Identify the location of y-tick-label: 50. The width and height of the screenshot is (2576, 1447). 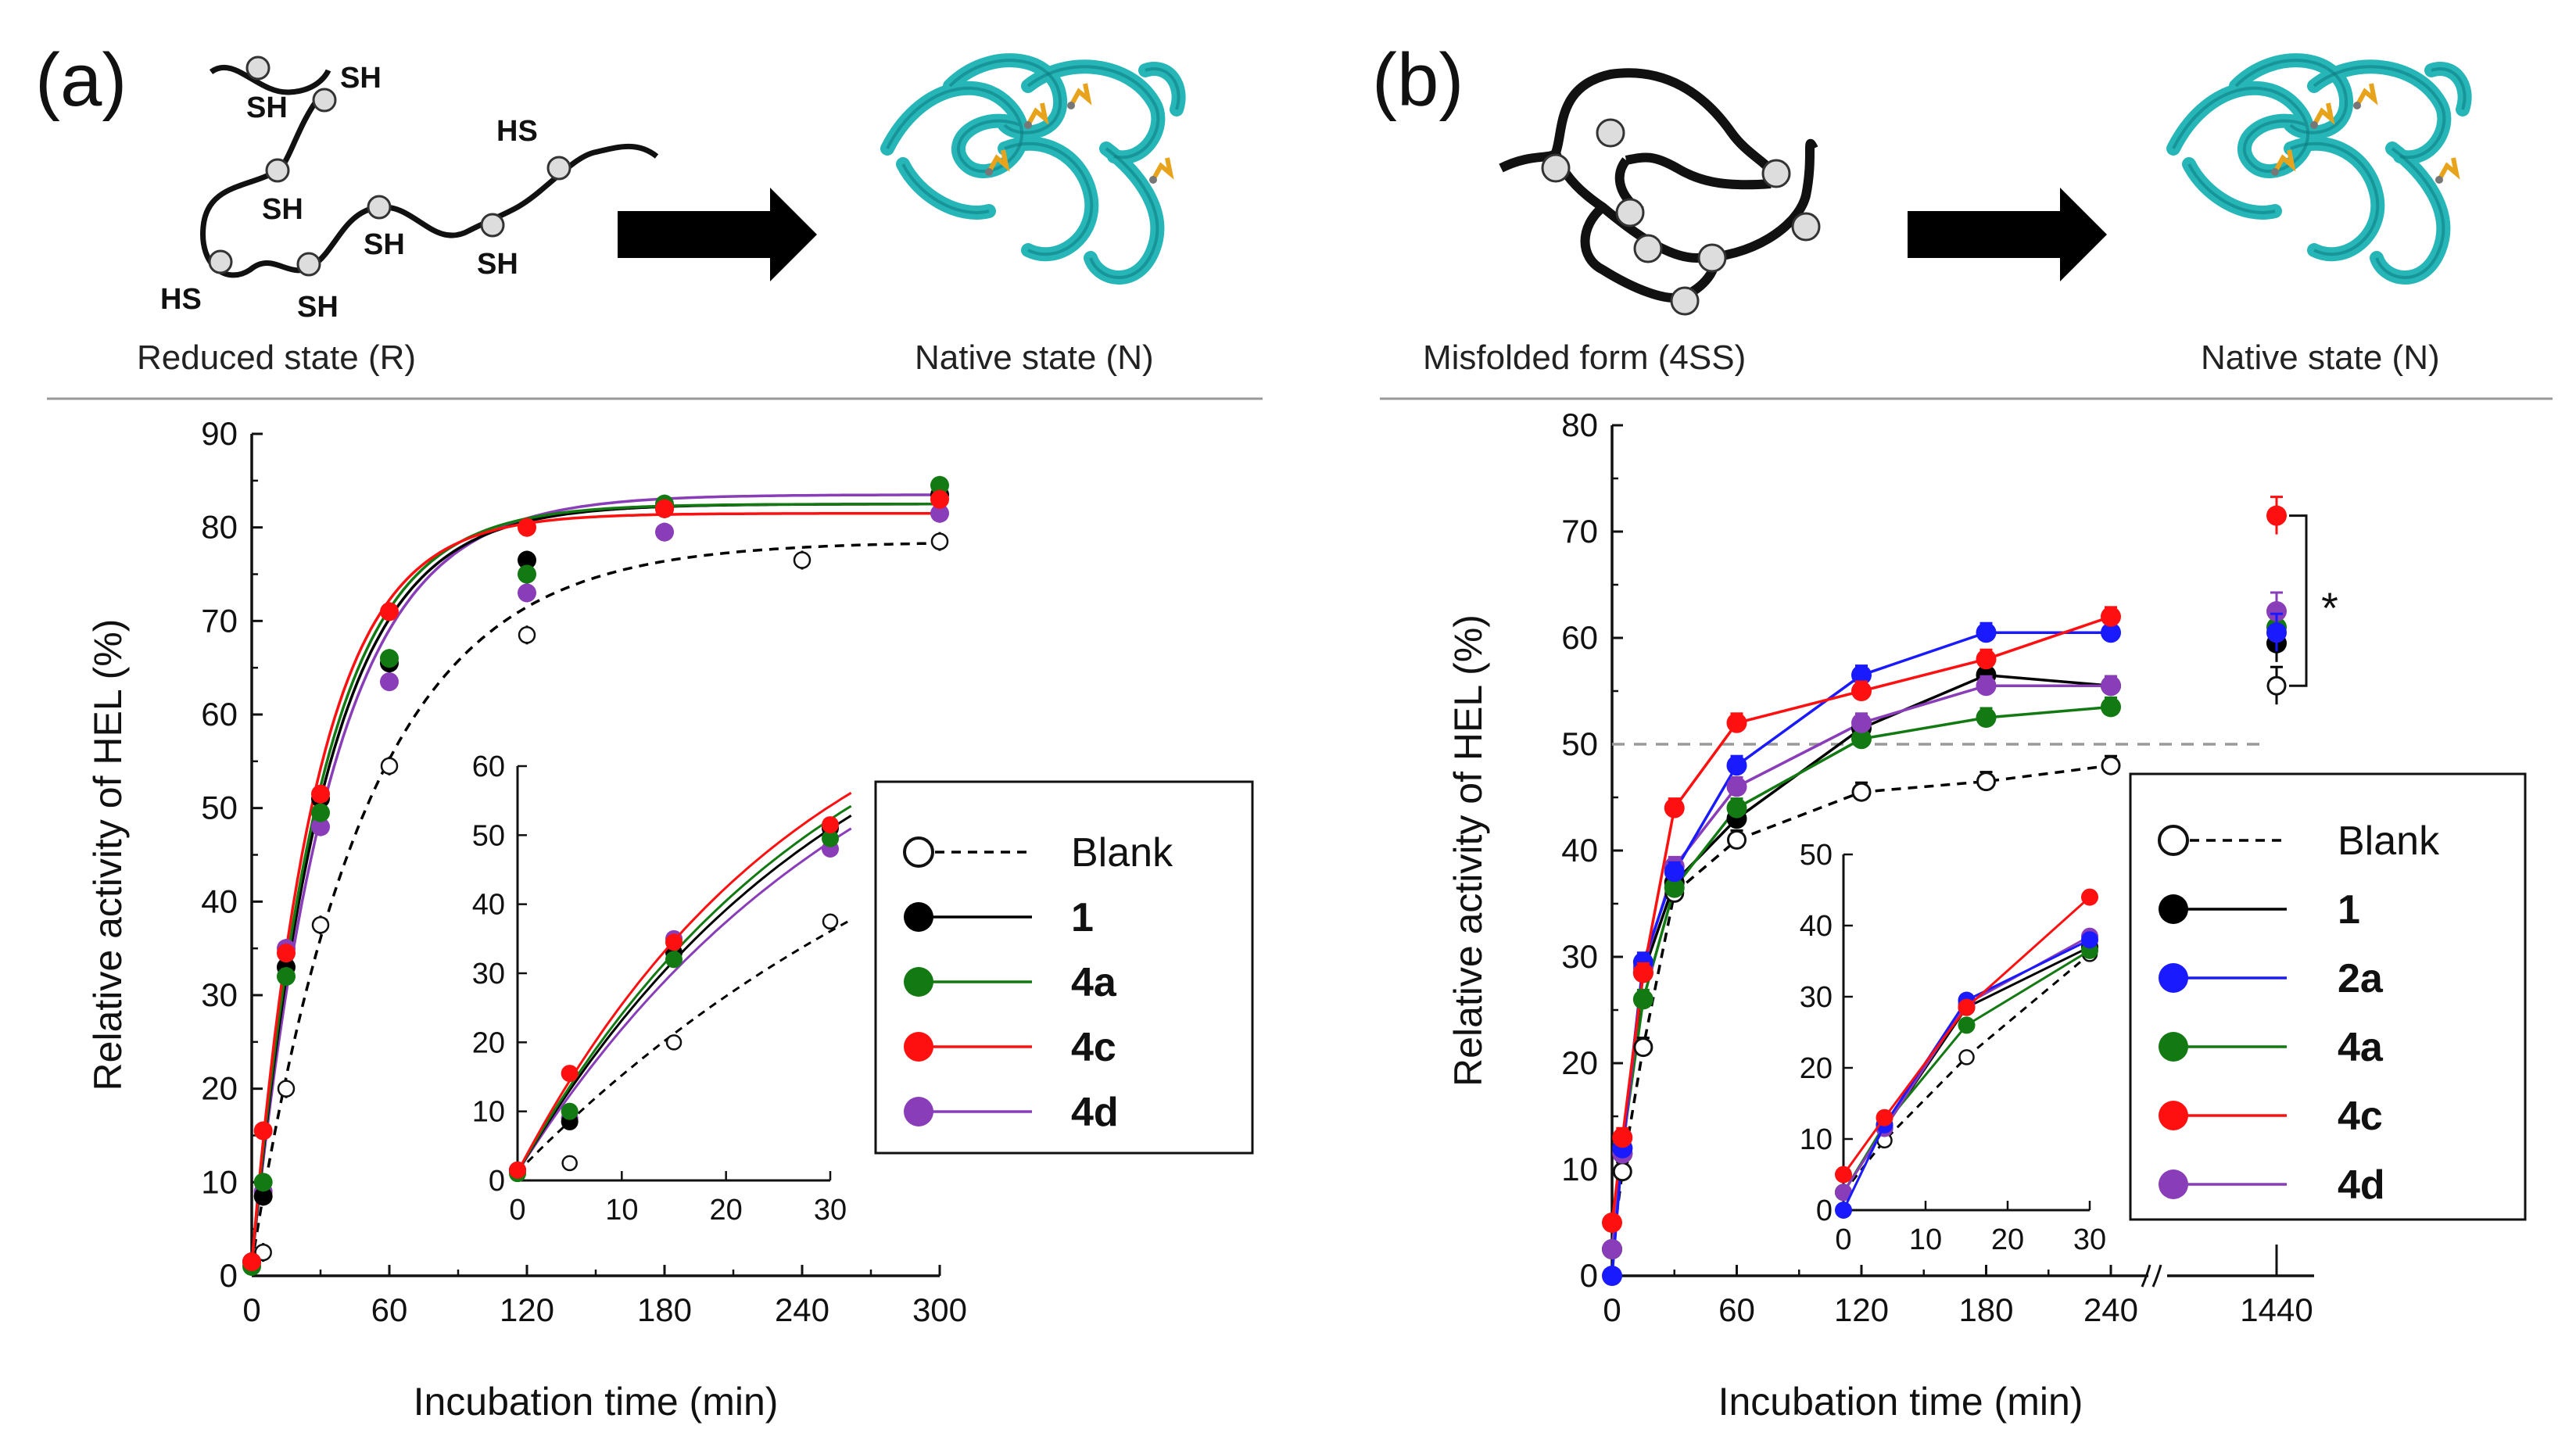
(1579, 744).